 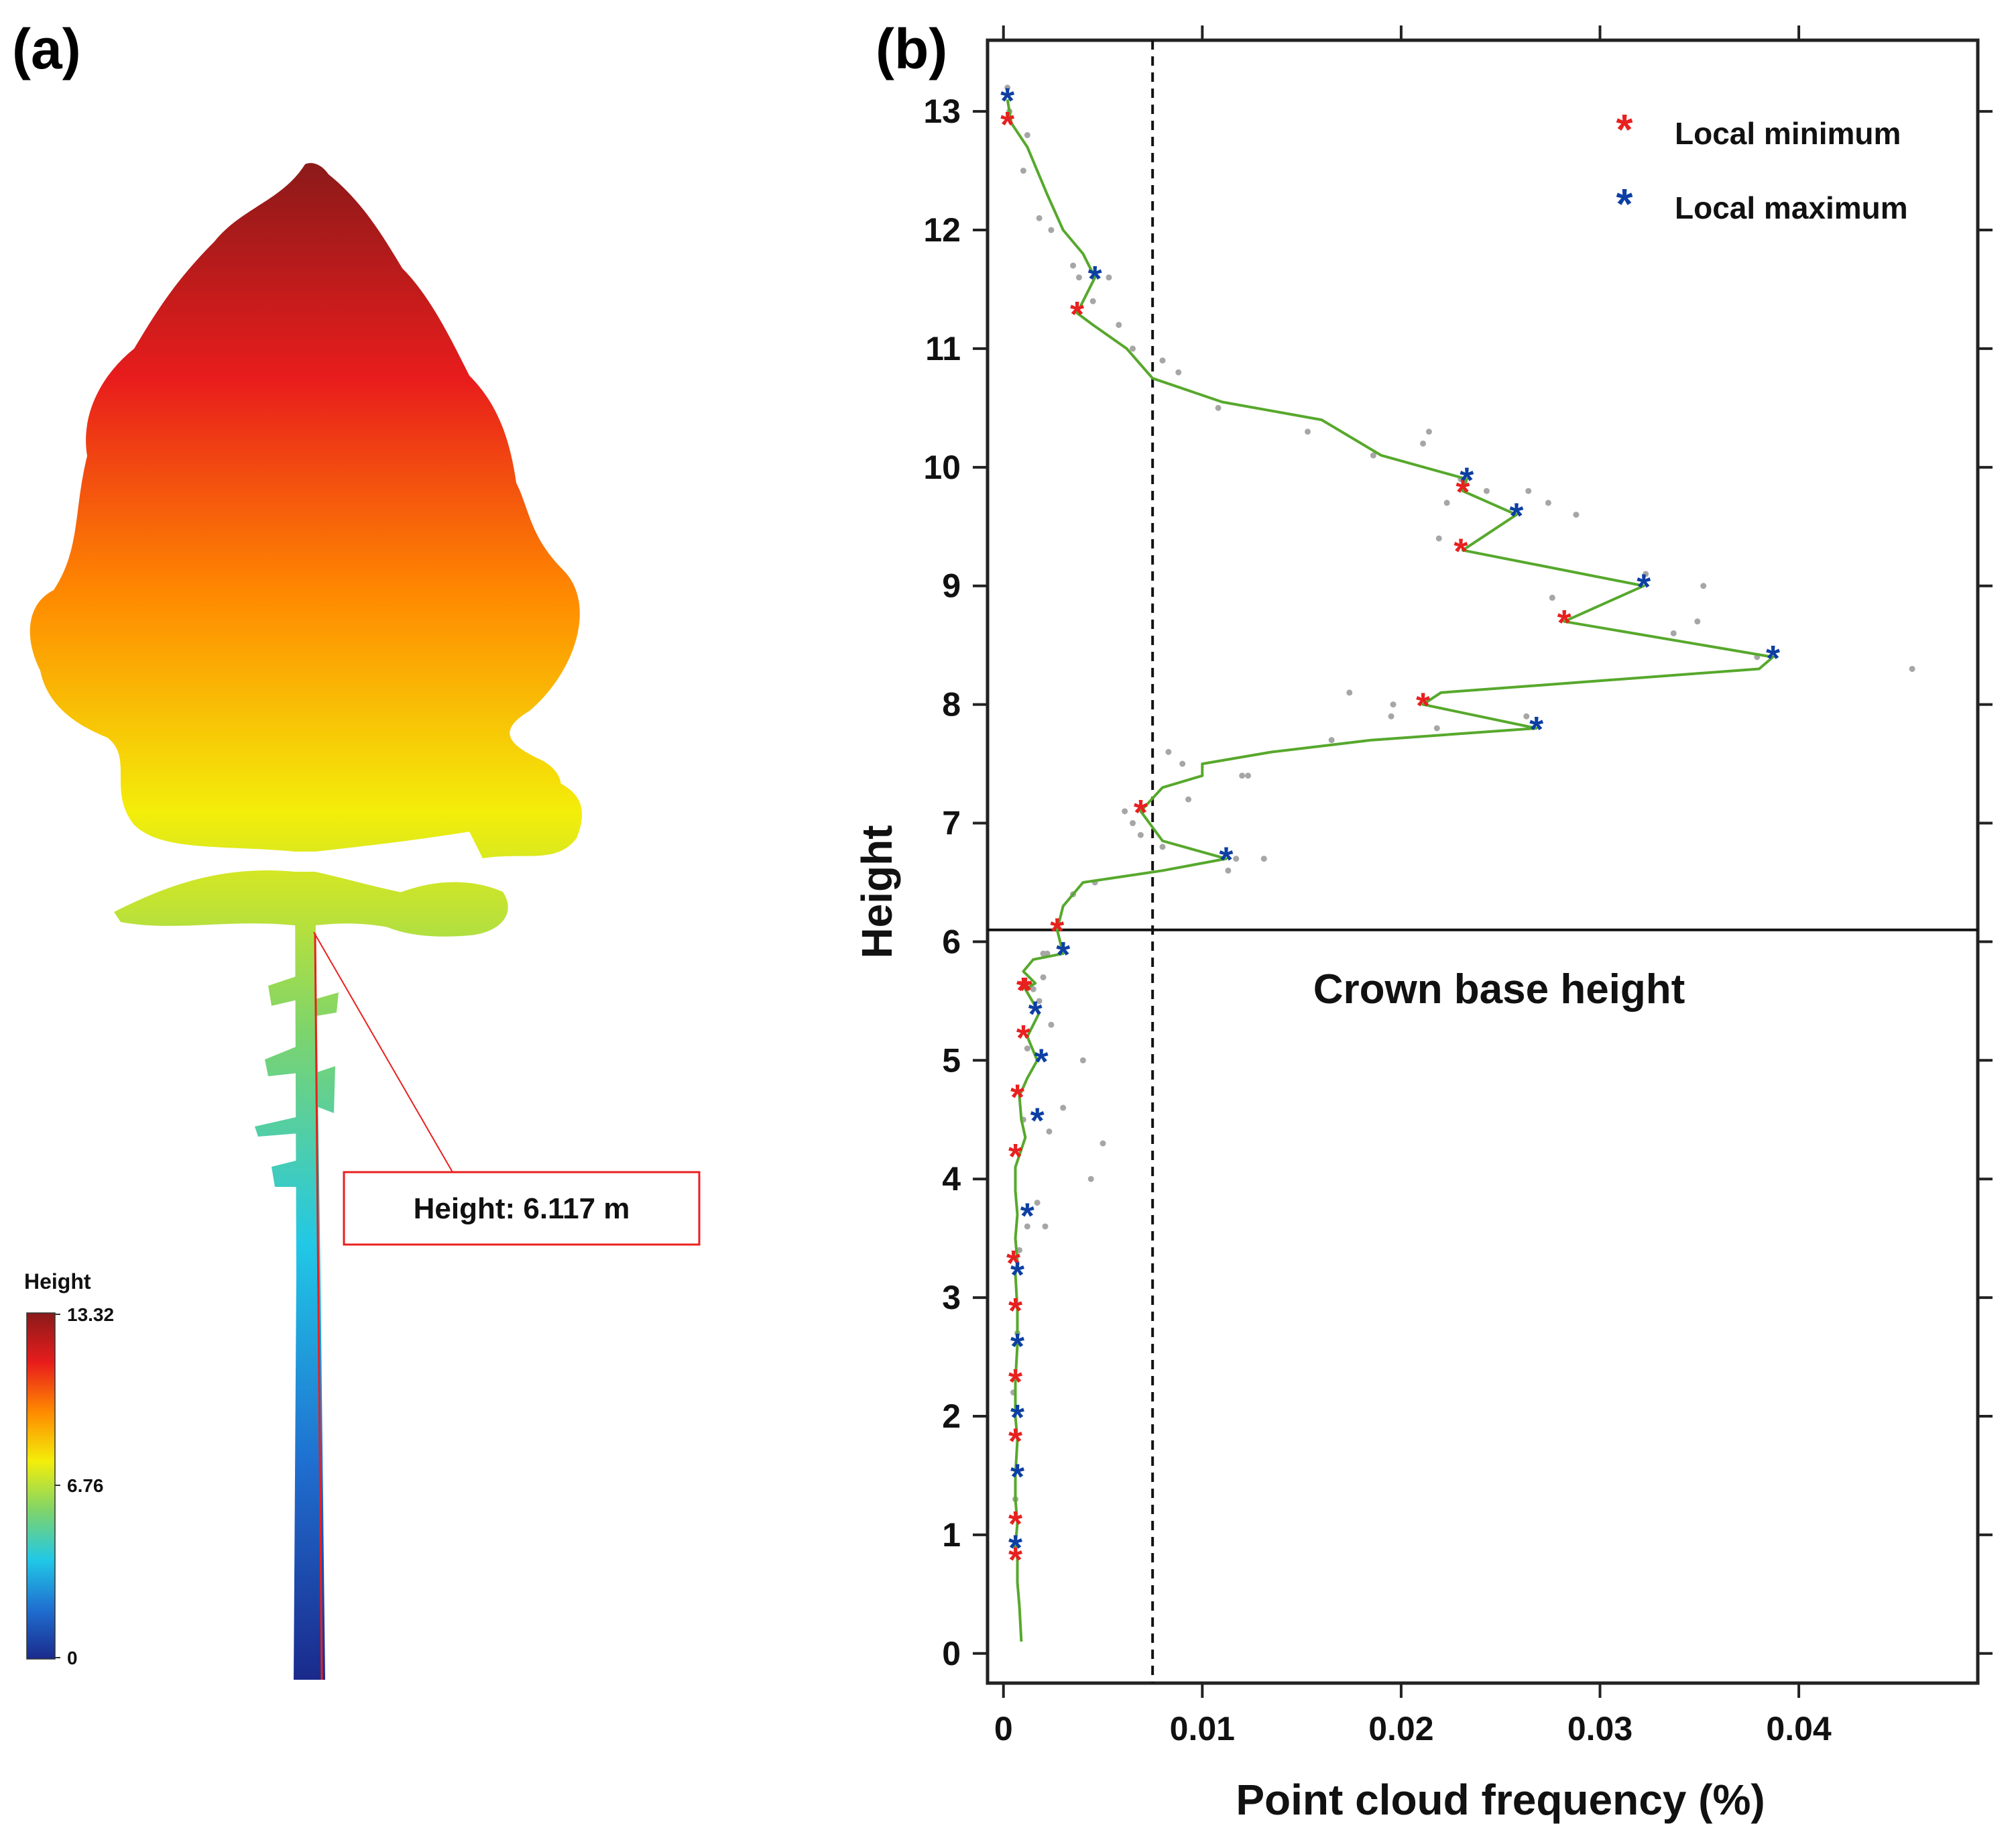 I want to click on y-tick-label: 5, so click(x=951, y=1060).